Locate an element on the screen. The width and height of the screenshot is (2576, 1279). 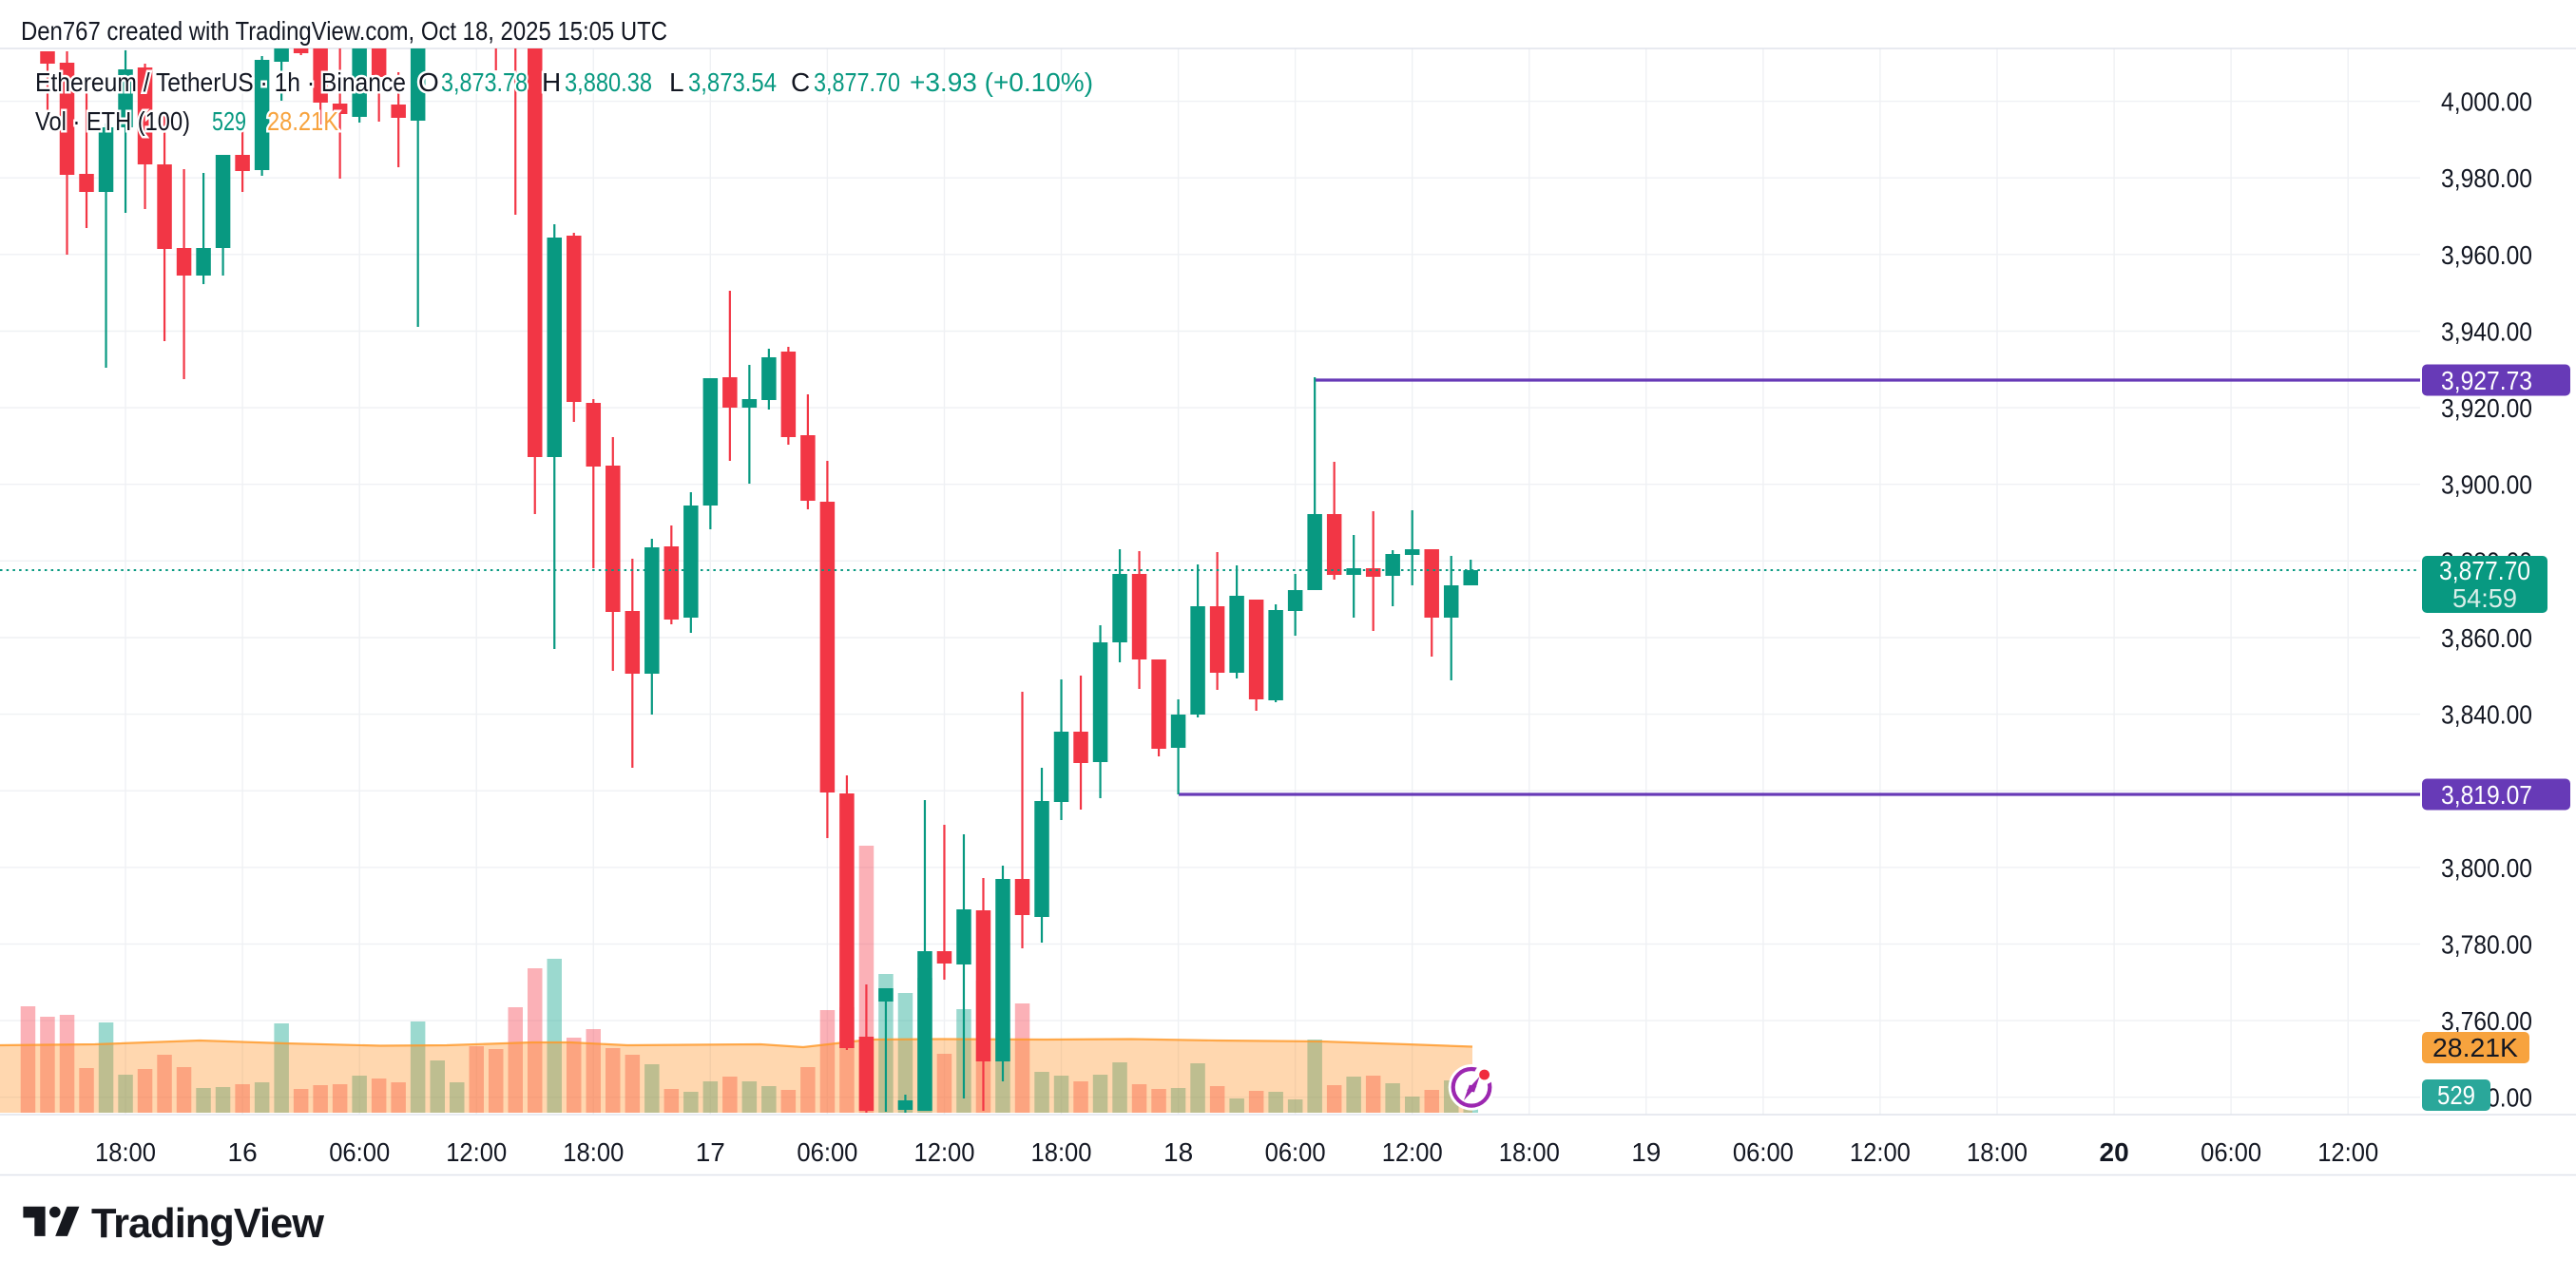
svg-text: Vol · ETH (100) is located at coordinates (113, 121).